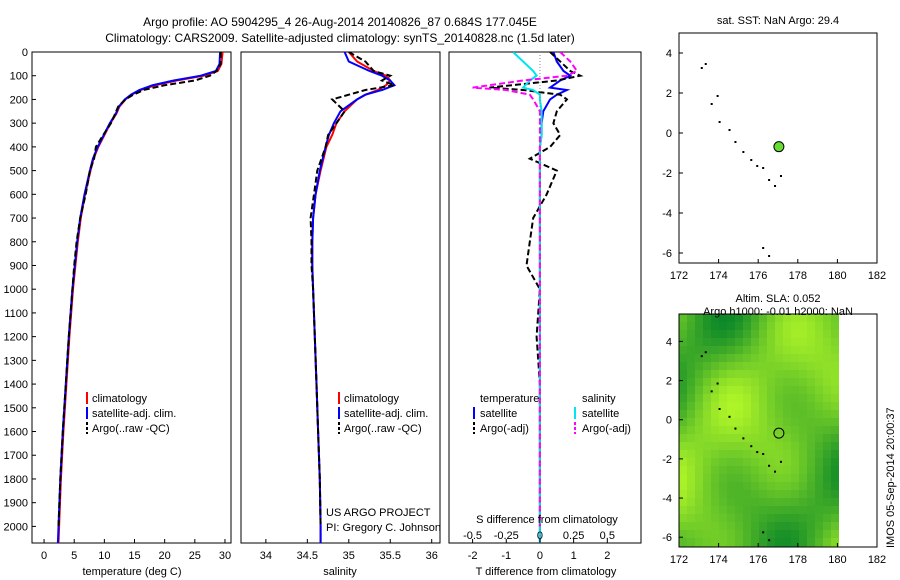 The height and width of the screenshot is (580, 900). I want to click on diff-top-tick-label: -0.5, so click(472, 536).